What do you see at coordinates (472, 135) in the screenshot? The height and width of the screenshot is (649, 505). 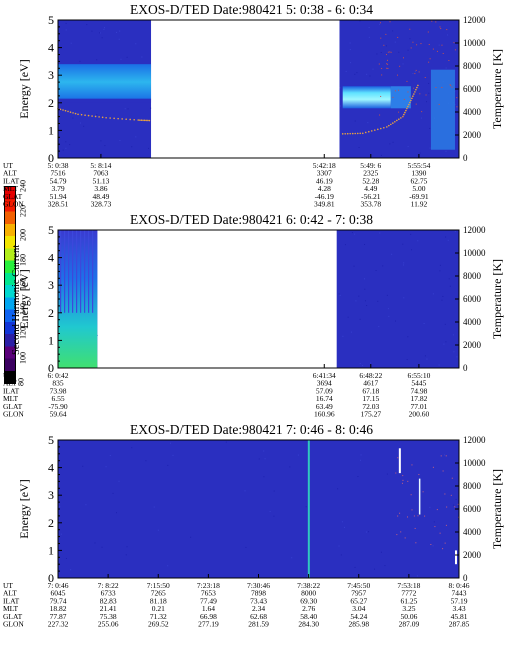 I see `y2-tick-label: 2000` at bounding box center [472, 135].